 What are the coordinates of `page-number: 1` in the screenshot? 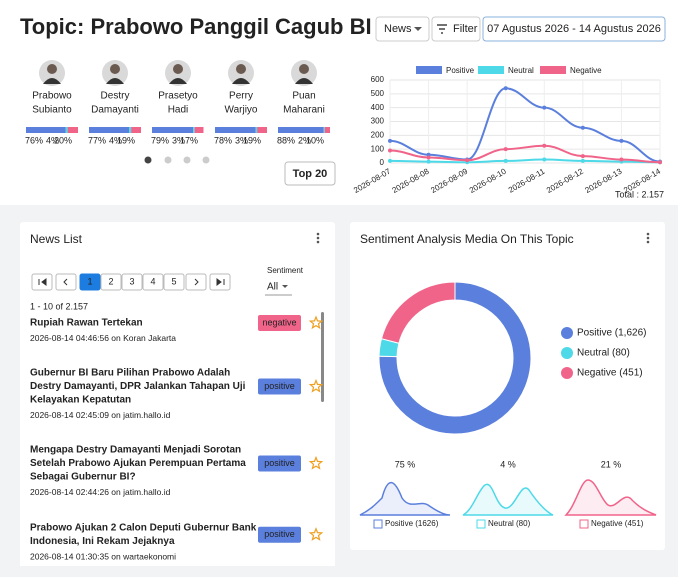 It's located at (89, 281).